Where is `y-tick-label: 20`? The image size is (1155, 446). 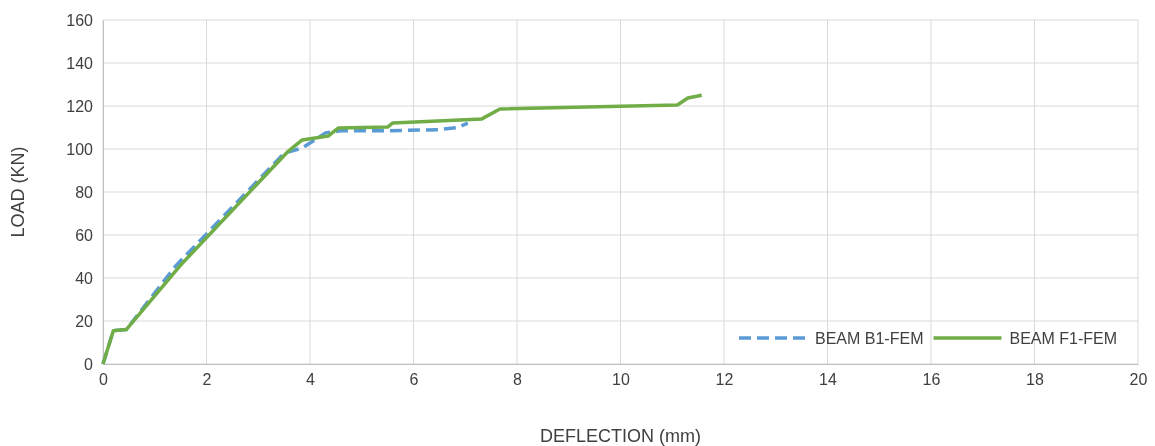 y-tick-label: 20 is located at coordinates (84, 321).